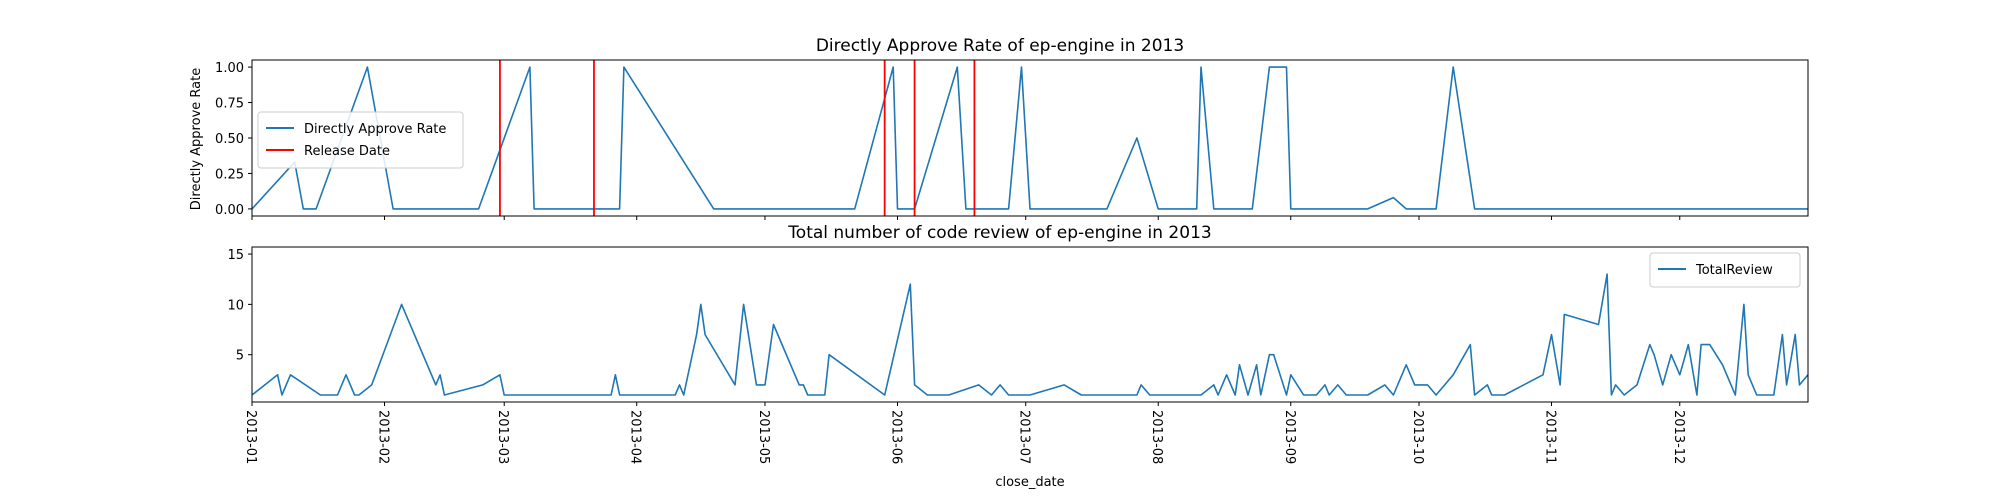 The height and width of the screenshot is (500, 2000). I want to click on x-tick-label: 2013-02, so click(383, 437).